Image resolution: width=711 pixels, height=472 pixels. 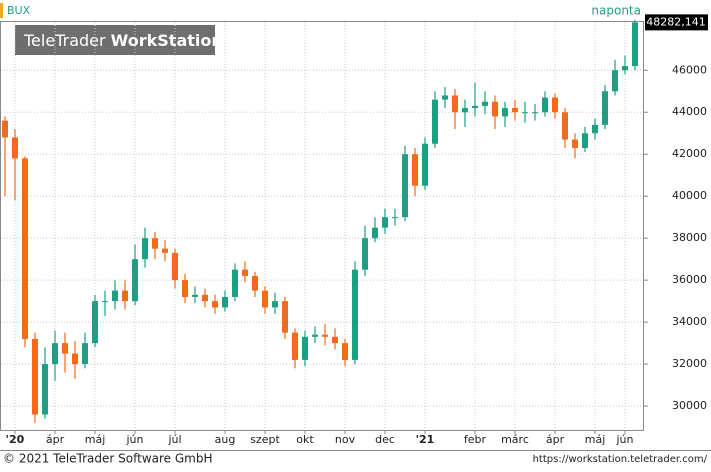 I want to click on last-value-label: 48282,141, so click(x=676, y=21).